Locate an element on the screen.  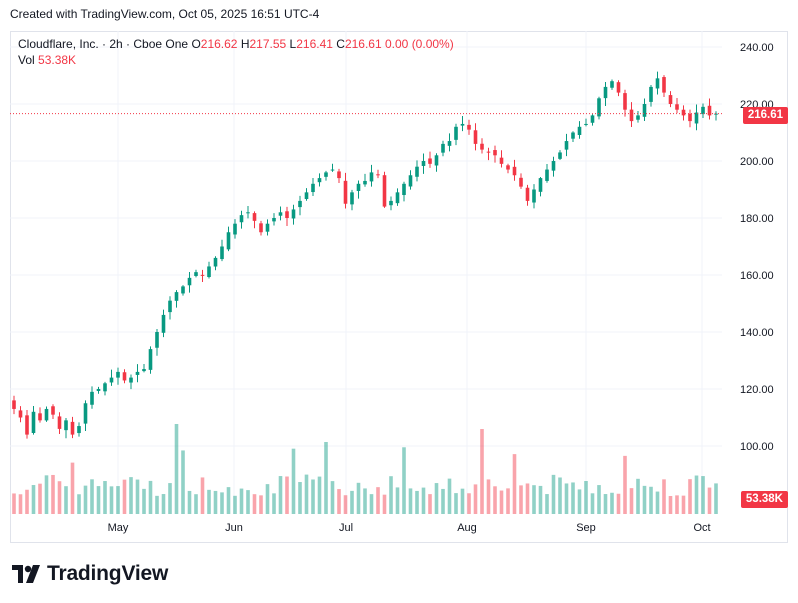
x-tick-label: Sep is located at coordinates (586, 528).